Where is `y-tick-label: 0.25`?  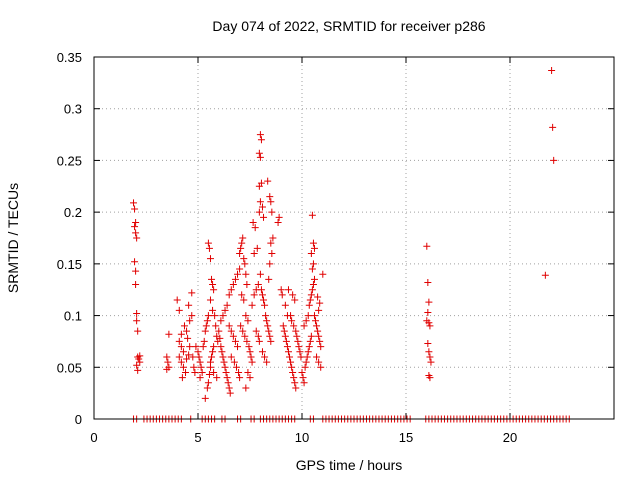 y-tick-label: 0.25 is located at coordinates (69, 160).